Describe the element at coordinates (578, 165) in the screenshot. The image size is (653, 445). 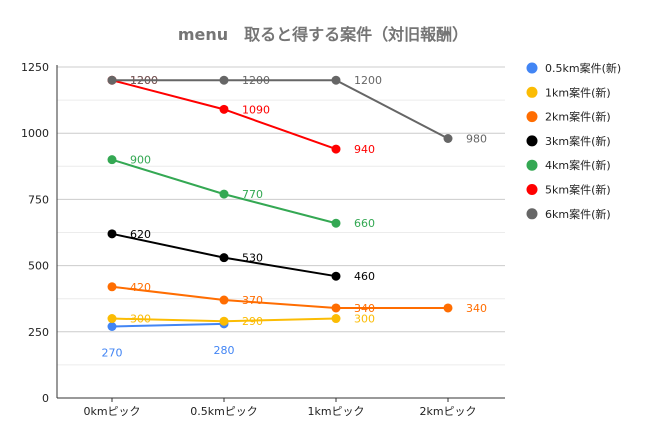
I see `legend-label: 4km案件(新)` at that location.